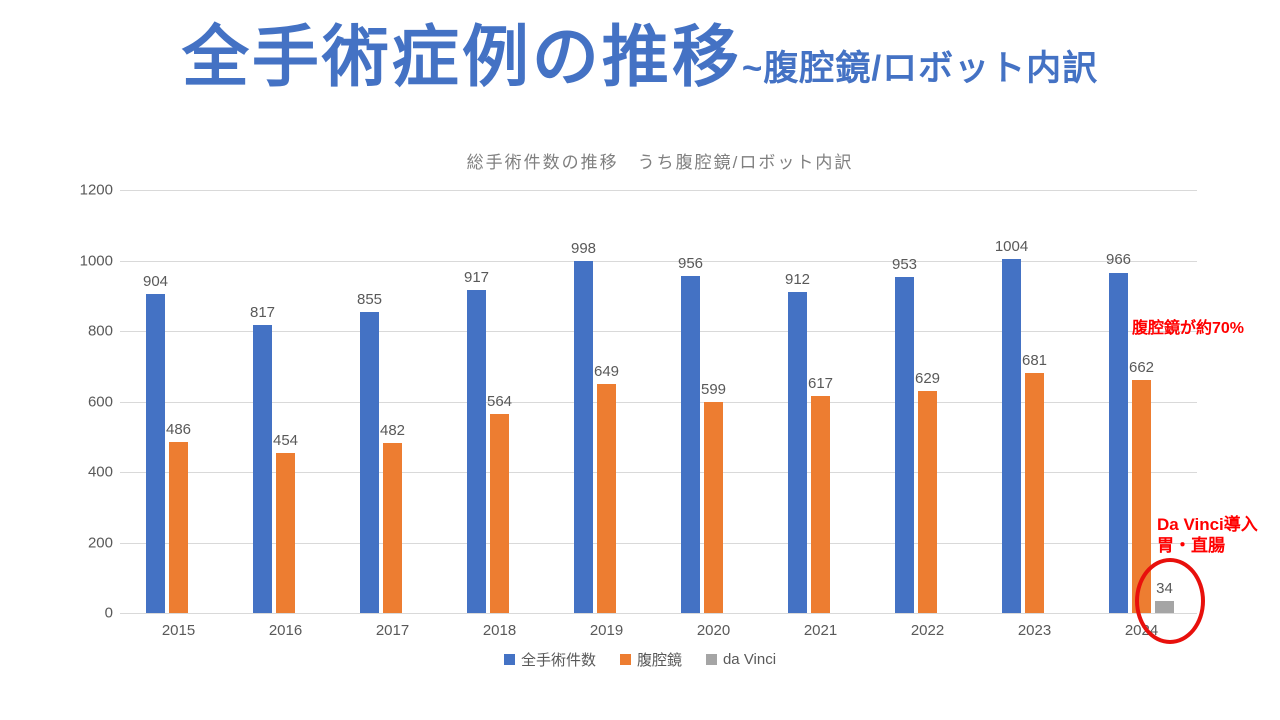 The width and height of the screenshot is (1280, 720). What do you see at coordinates (606, 498) in the screenshot?
I see `bar-2019-series1` at bounding box center [606, 498].